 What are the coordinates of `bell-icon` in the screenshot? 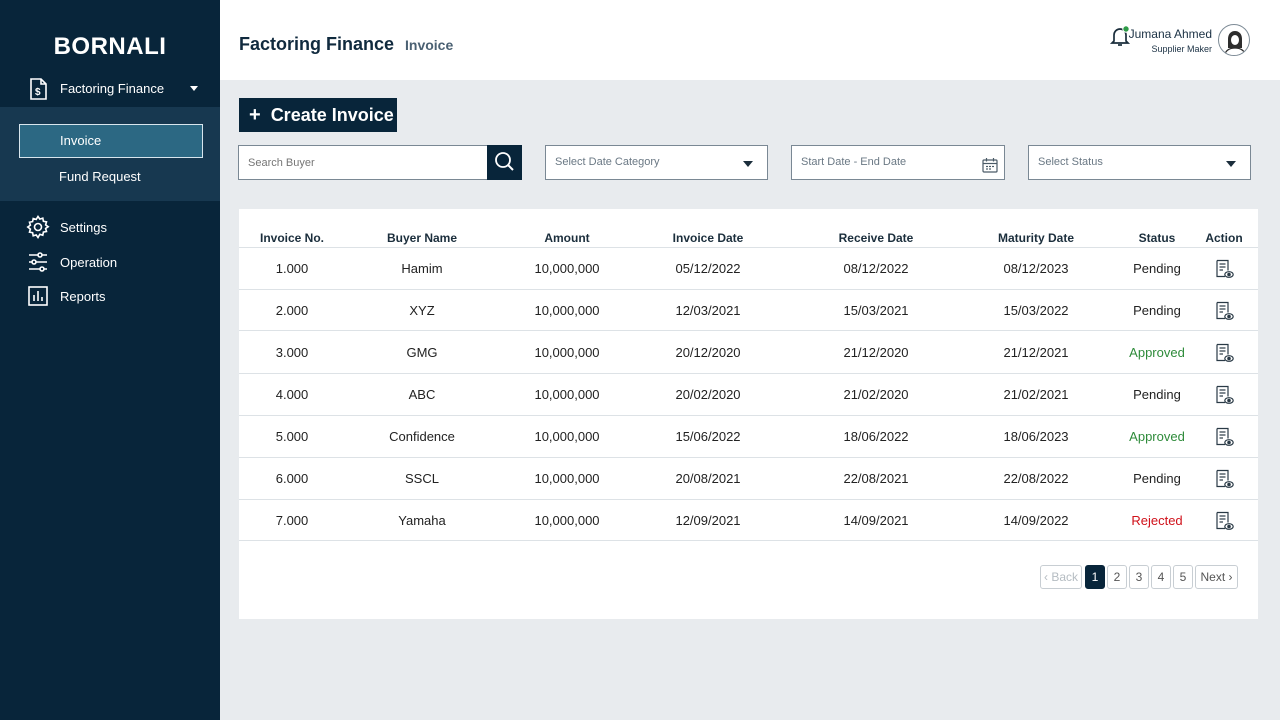 It's located at (1120, 36).